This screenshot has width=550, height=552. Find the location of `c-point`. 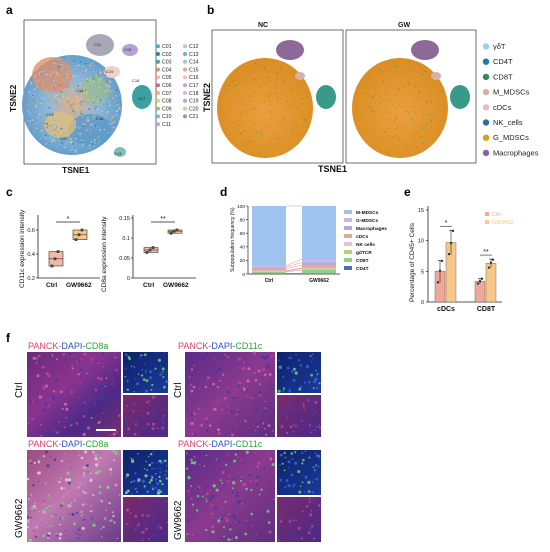

c-point is located at coordinates (171, 233).